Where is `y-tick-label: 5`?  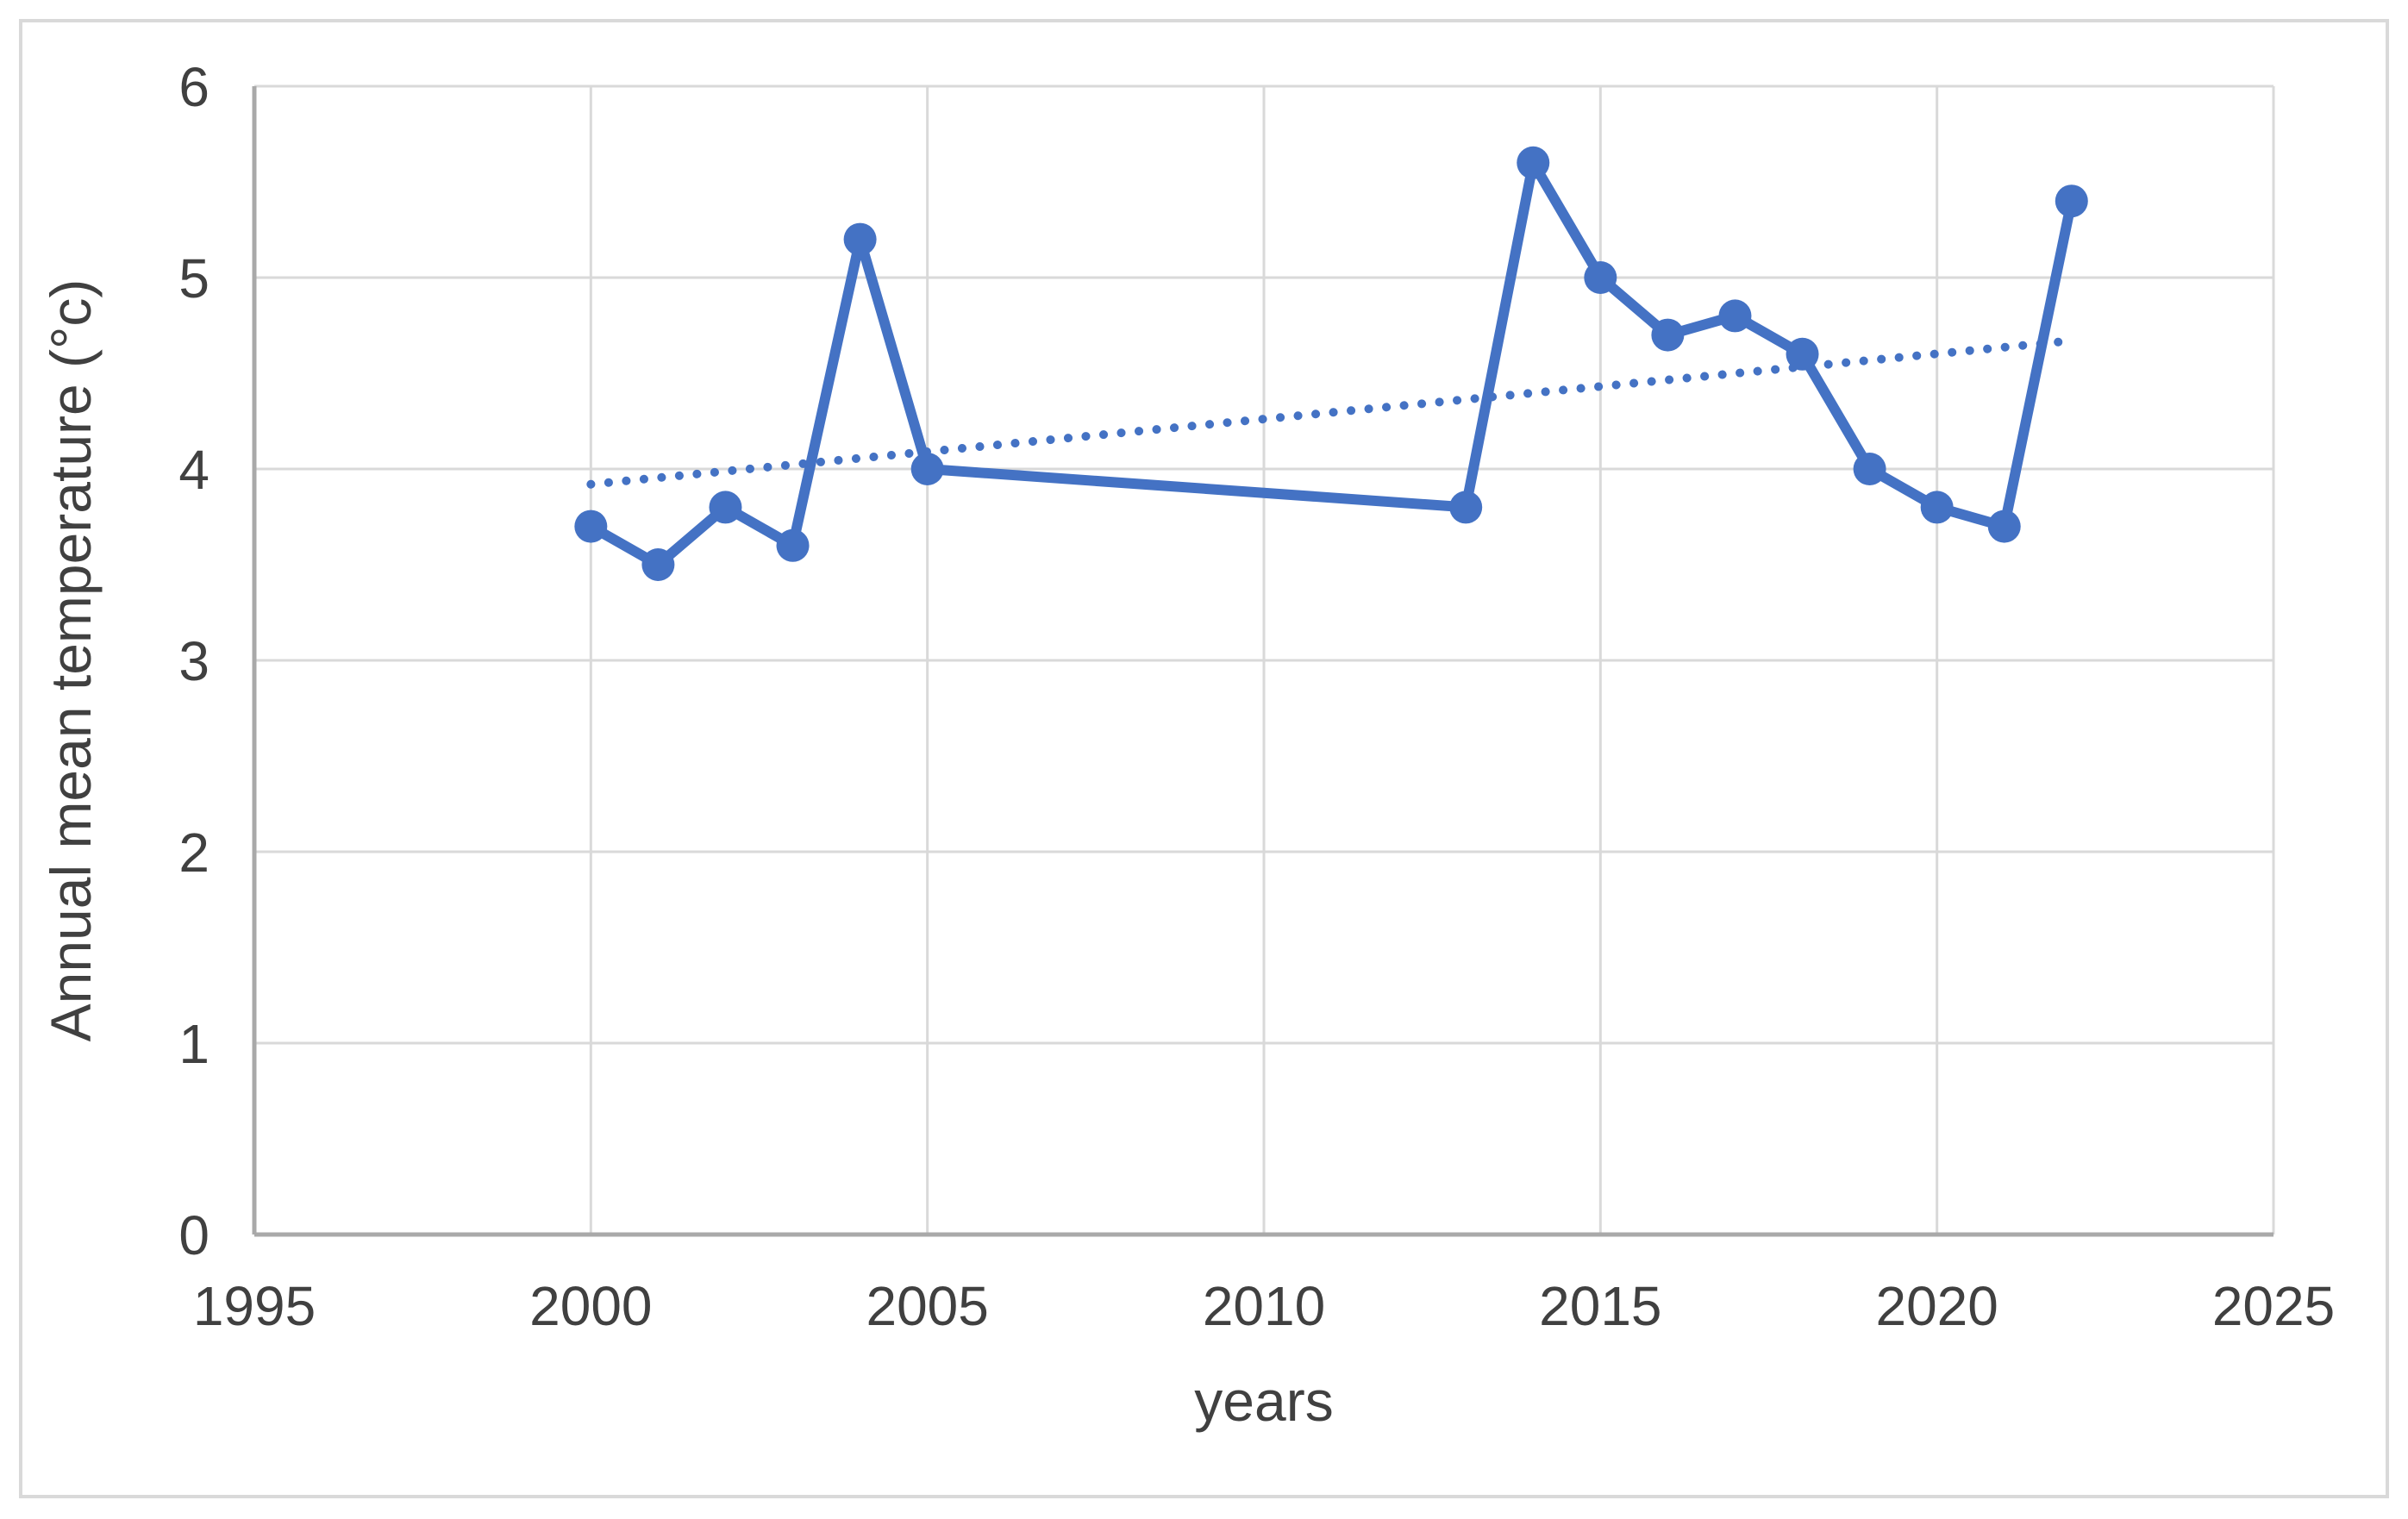 y-tick-label: 5 is located at coordinates (194, 278).